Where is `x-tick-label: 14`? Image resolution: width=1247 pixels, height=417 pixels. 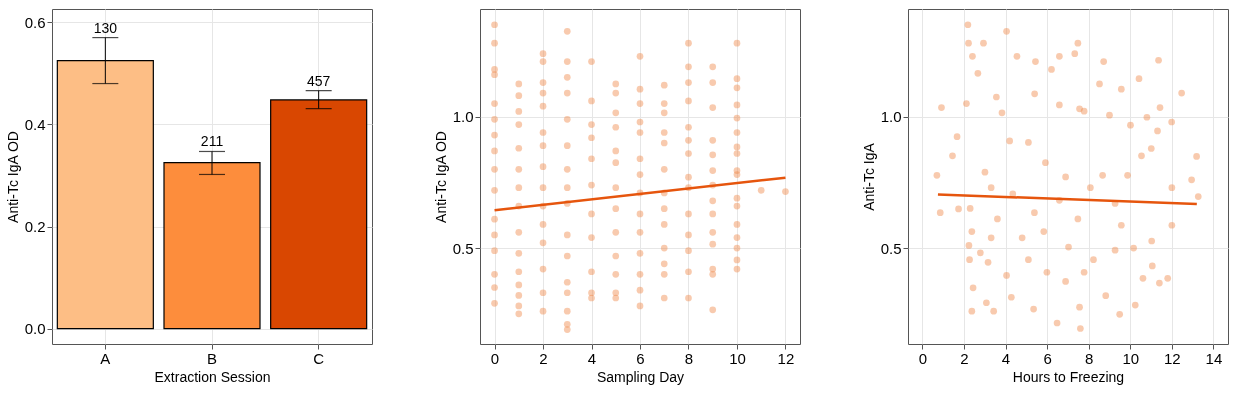
x-tick-label: 14 is located at coordinates (1214, 358).